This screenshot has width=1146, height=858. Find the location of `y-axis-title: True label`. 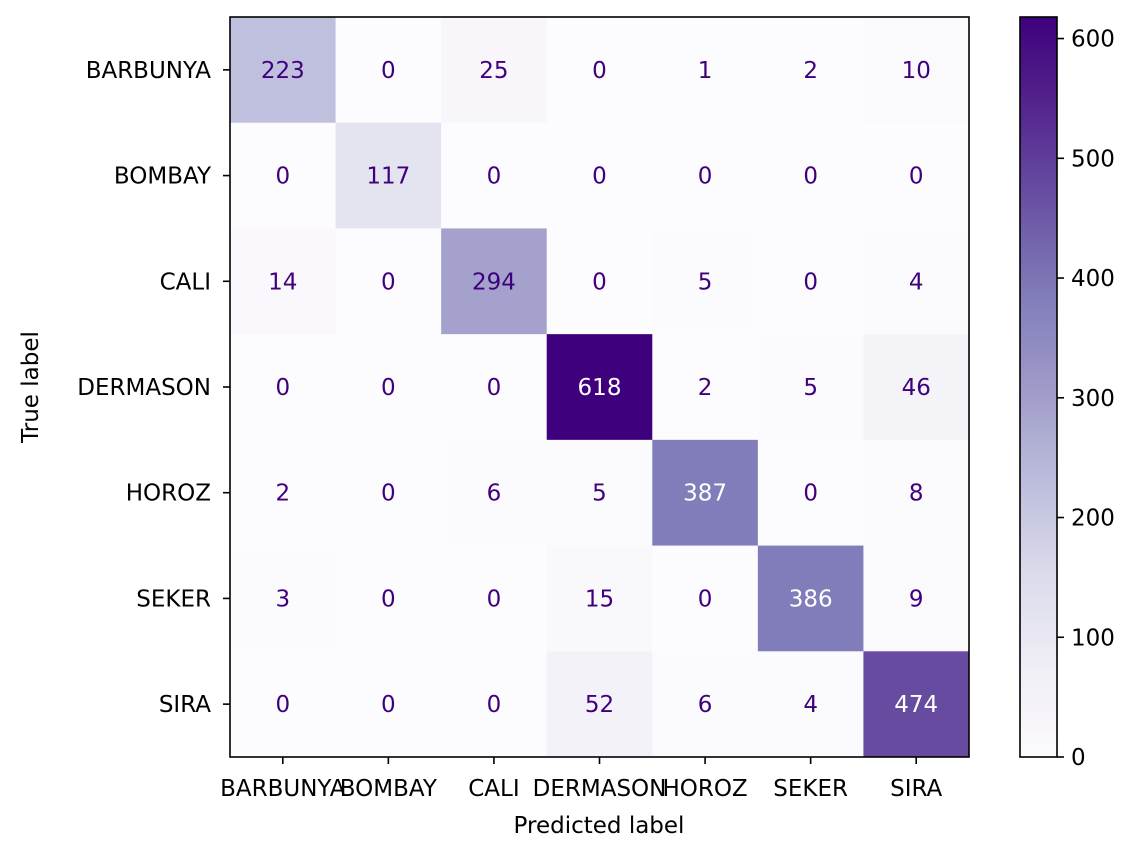

y-axis-title: True label is located at coordinates (31, 387).